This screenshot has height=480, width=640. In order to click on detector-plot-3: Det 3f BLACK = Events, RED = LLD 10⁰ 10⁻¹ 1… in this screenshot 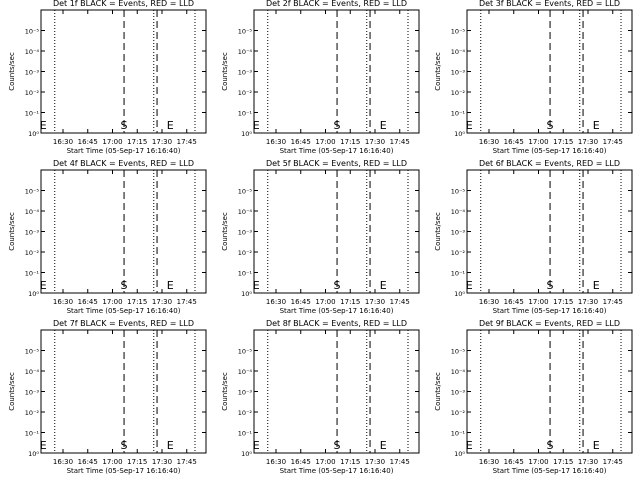, I will do `click(533, 77)`.